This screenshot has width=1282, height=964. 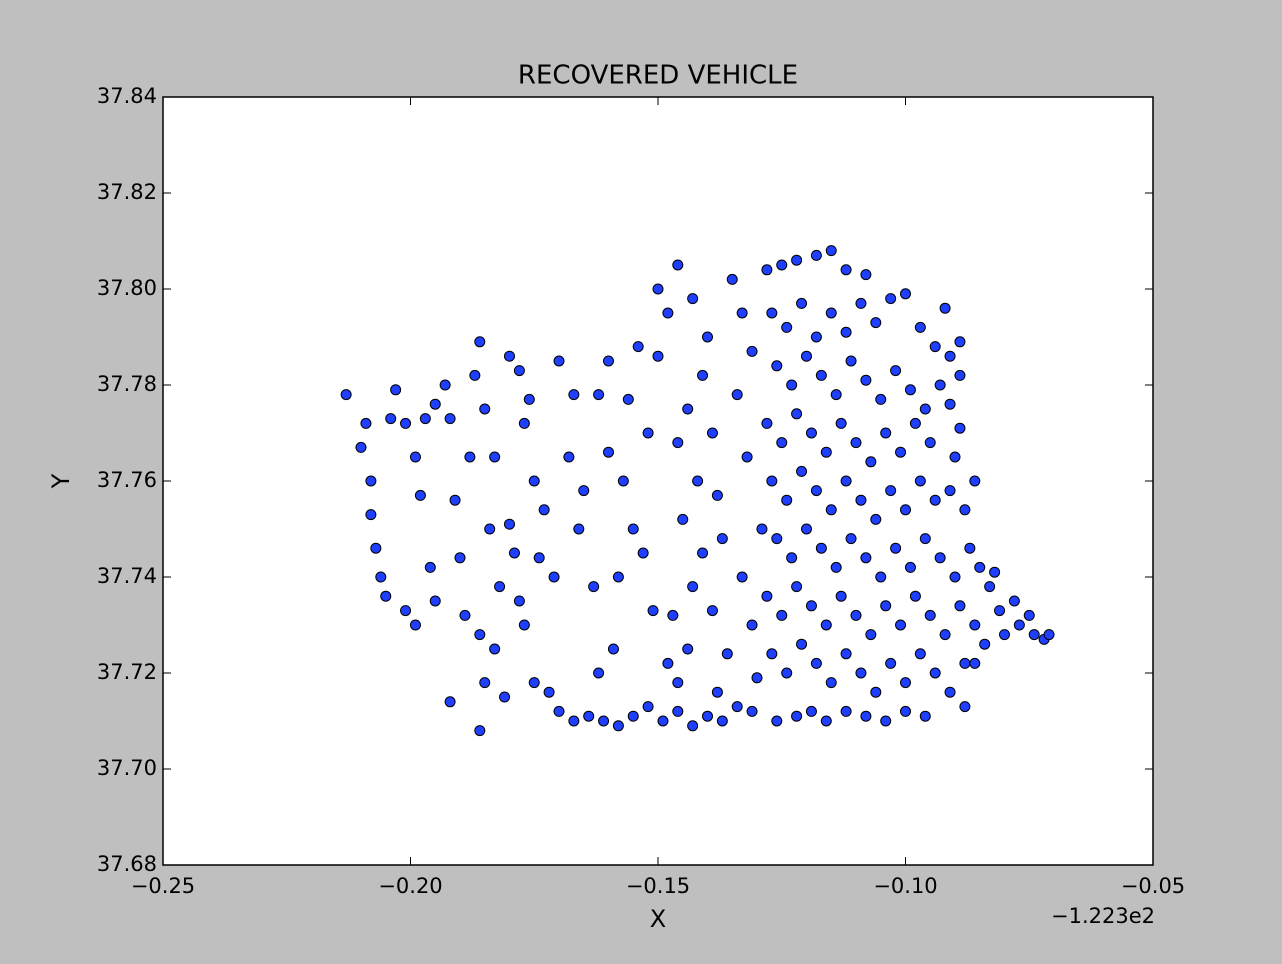 What do you see at coordinates (658, 919) in the screenshot?
I see `x-axis-label: X` at bounding box center [658, 919].